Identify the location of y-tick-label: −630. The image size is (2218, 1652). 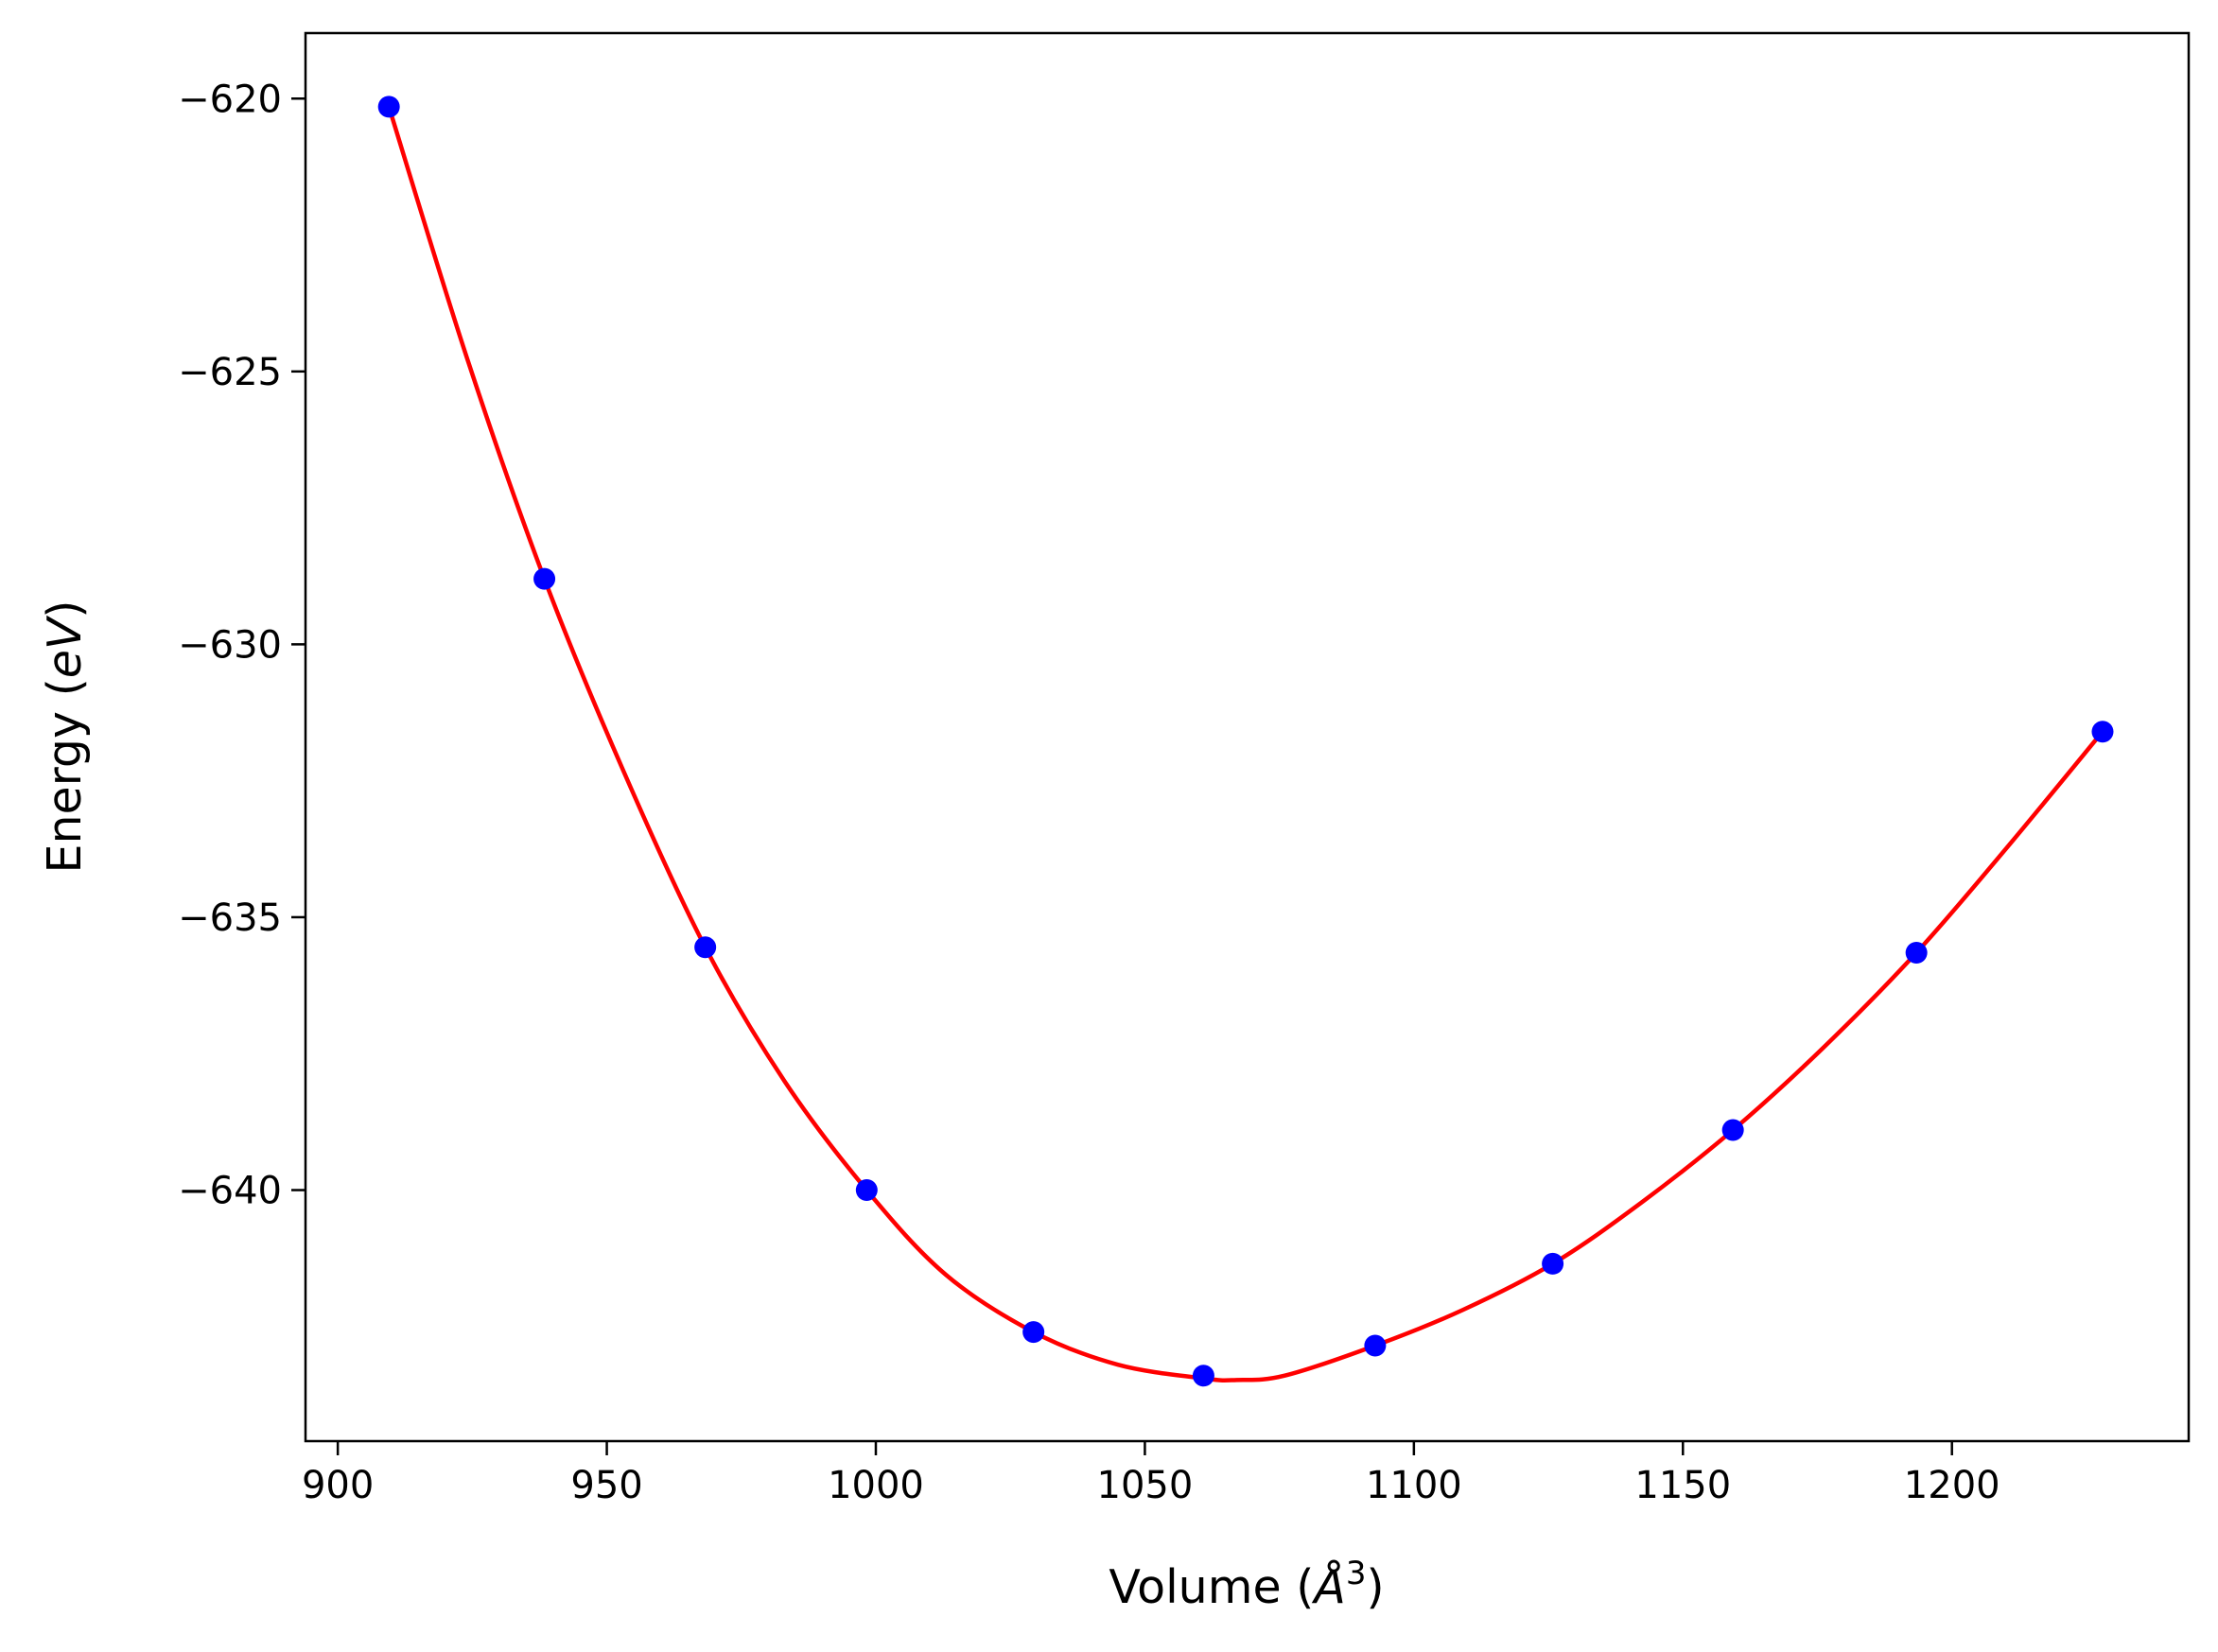
(230, 645).